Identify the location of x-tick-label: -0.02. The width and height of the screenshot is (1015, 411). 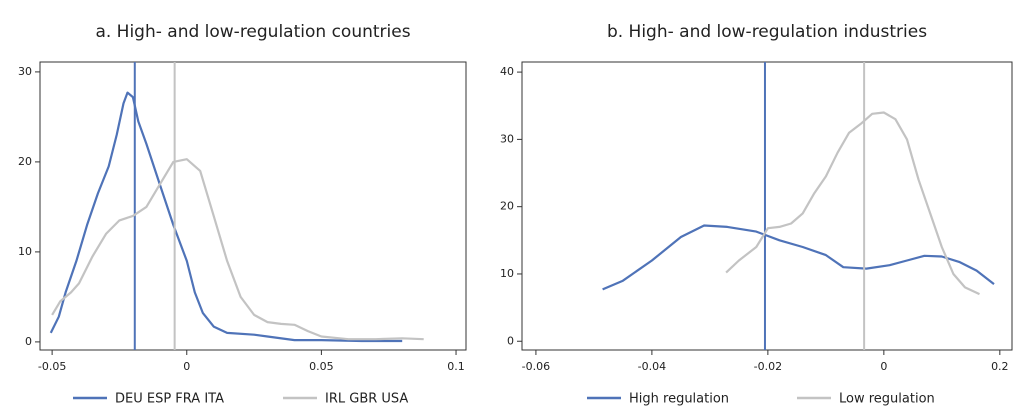
(768, 366).